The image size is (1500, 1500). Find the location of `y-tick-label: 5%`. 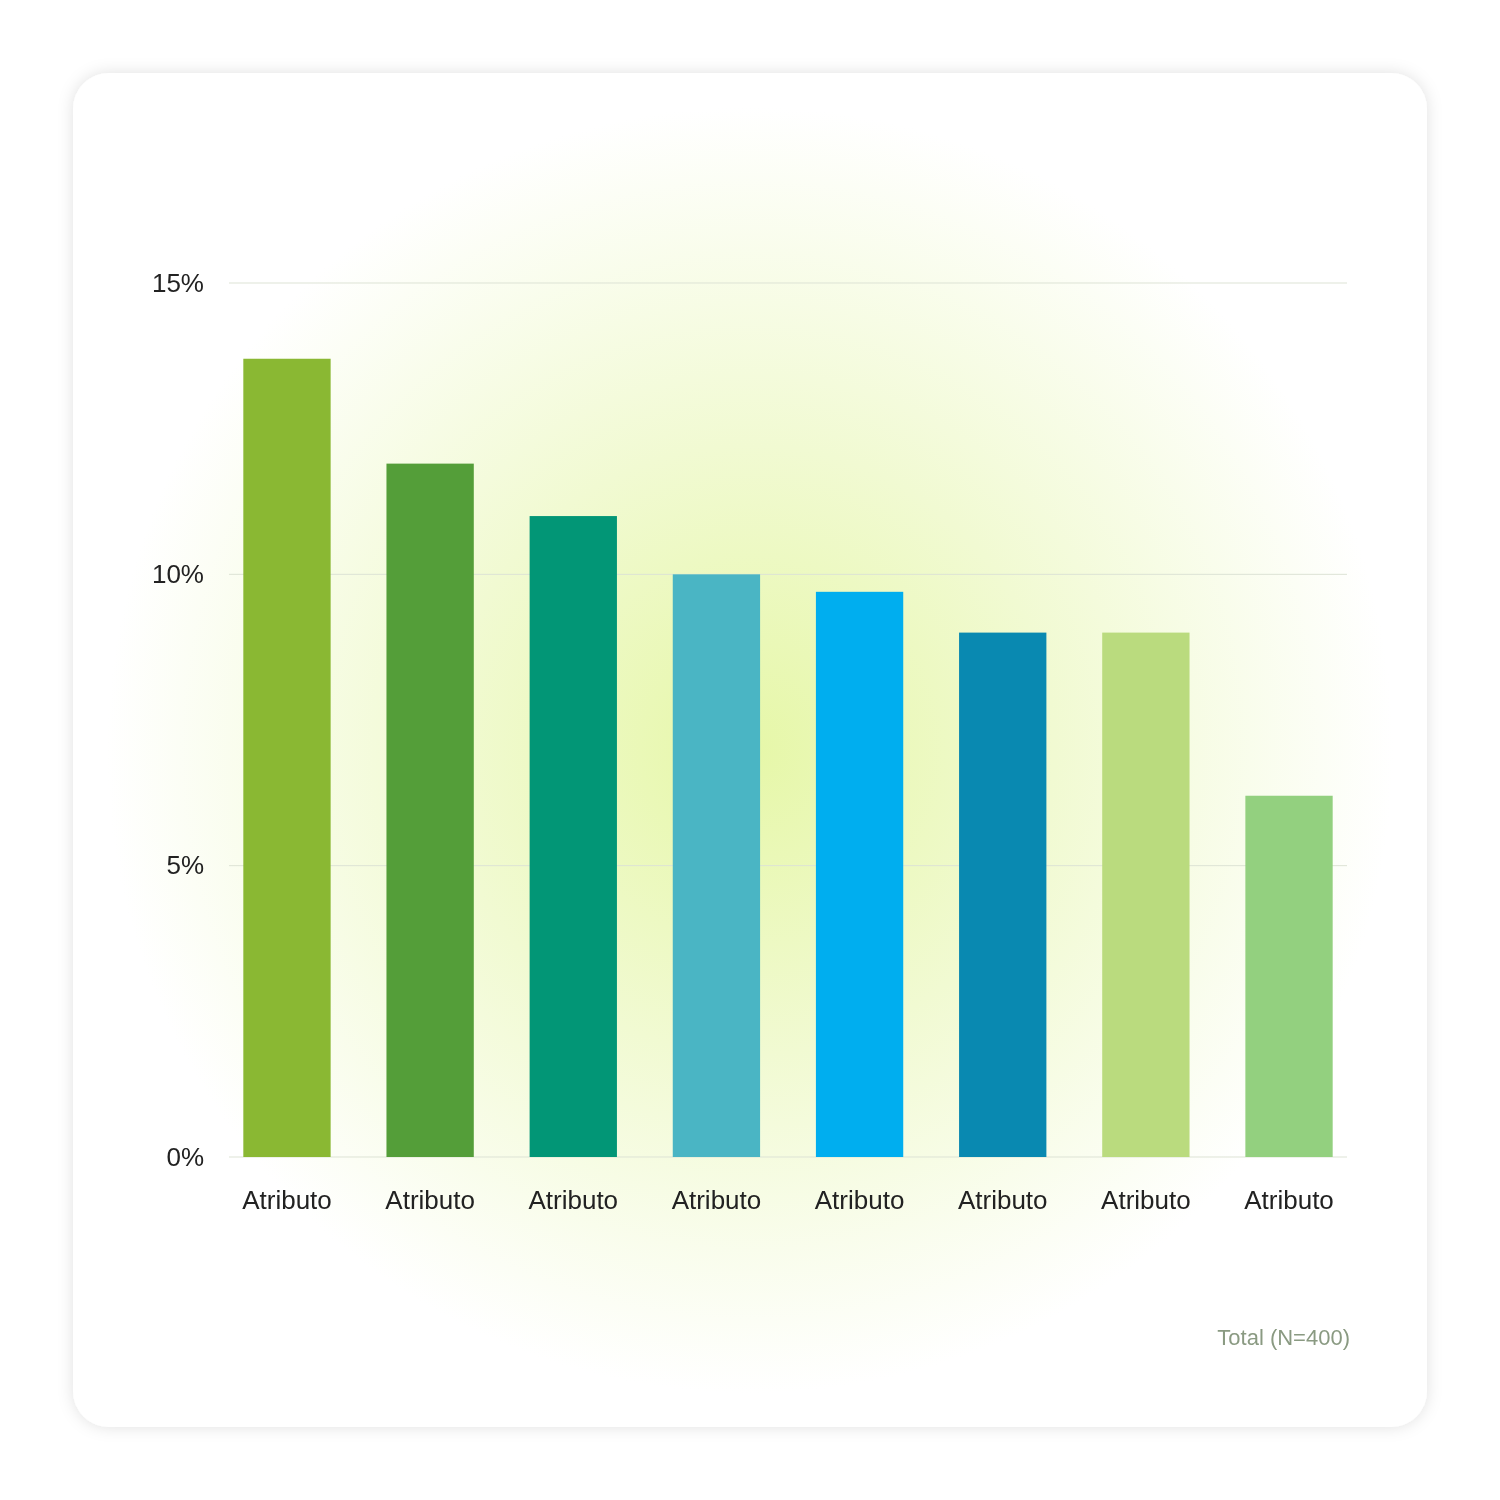

y-tick-label: 5% is located at coordinates (185, 865).